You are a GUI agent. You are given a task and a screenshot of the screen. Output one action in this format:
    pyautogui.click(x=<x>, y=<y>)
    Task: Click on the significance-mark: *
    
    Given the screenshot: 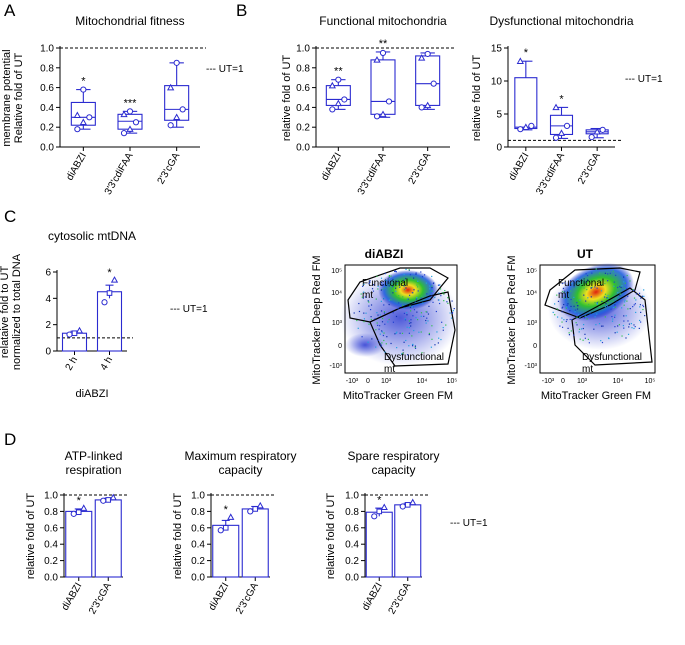 What is the action you would take?
    pyautogui.click(x=226, y=510)
    